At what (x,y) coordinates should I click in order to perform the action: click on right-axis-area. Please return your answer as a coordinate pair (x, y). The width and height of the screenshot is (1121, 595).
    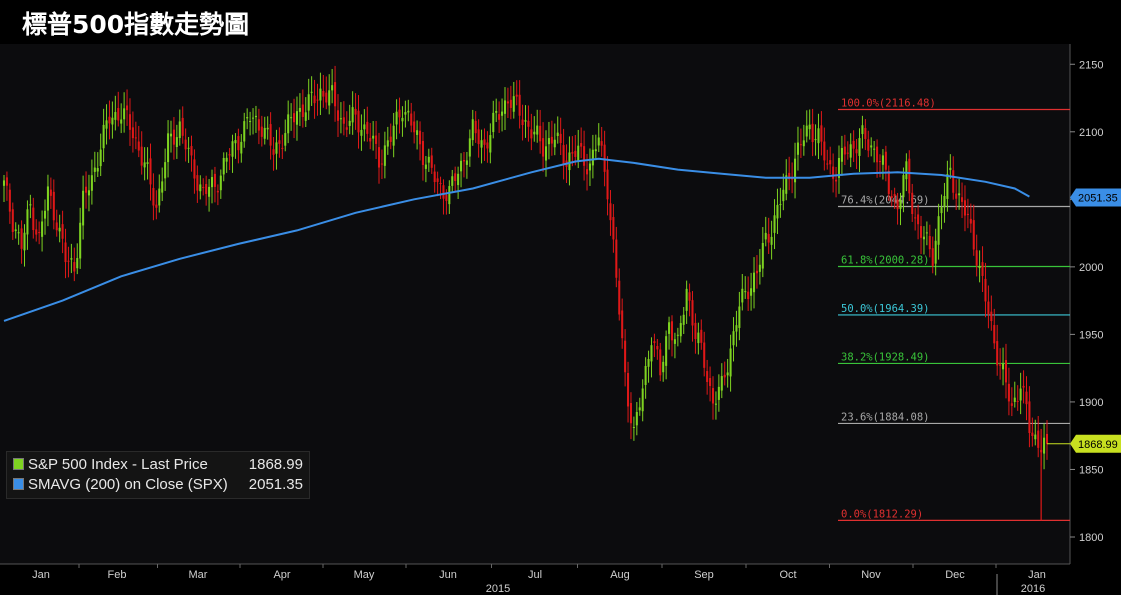
    Looking at the image, I should click on (1095, 304).